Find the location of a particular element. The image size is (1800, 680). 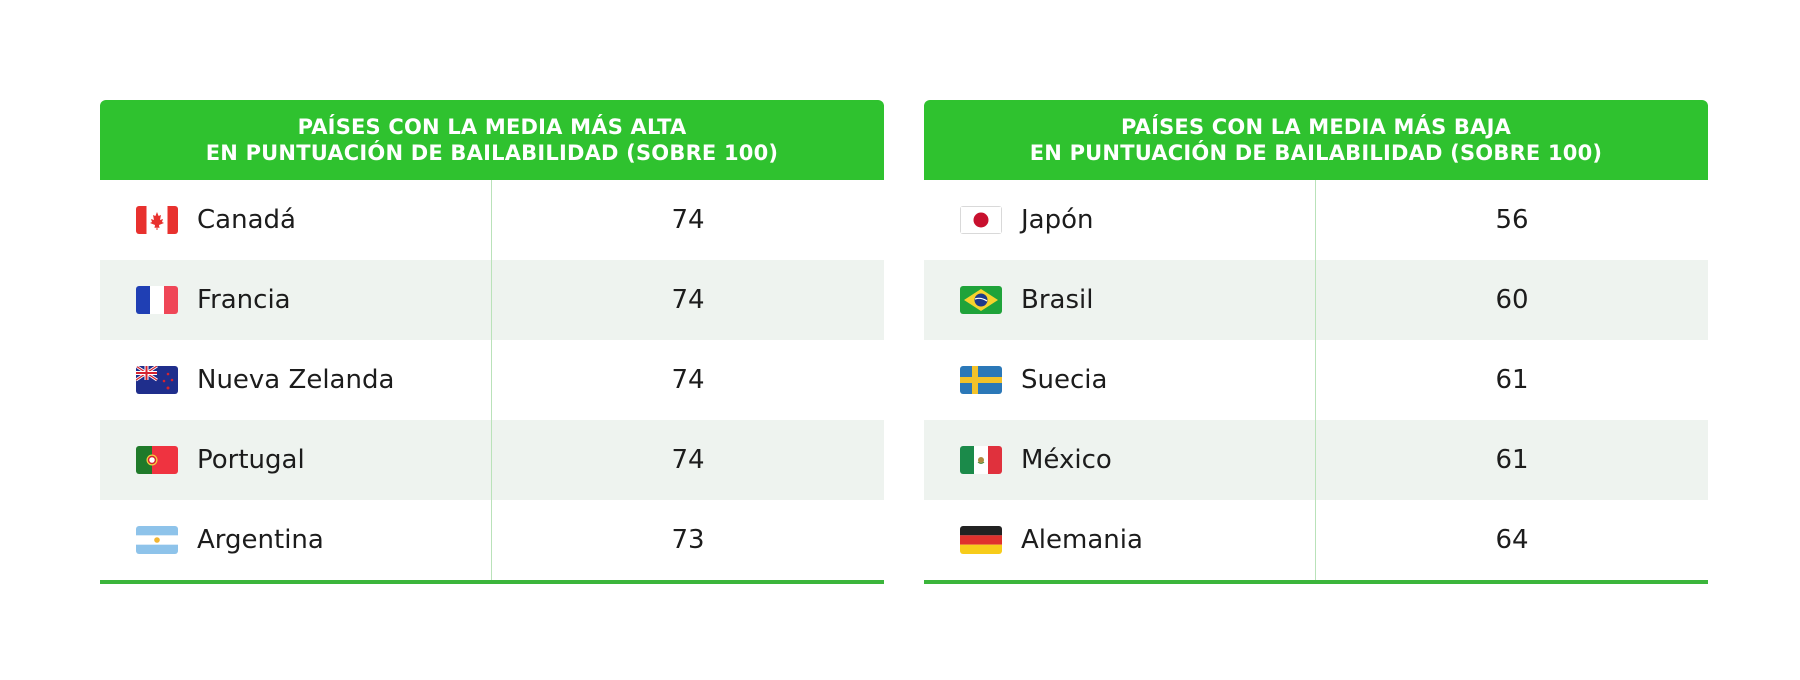

country-name: Suecia is located at coordinates (1064, 380).